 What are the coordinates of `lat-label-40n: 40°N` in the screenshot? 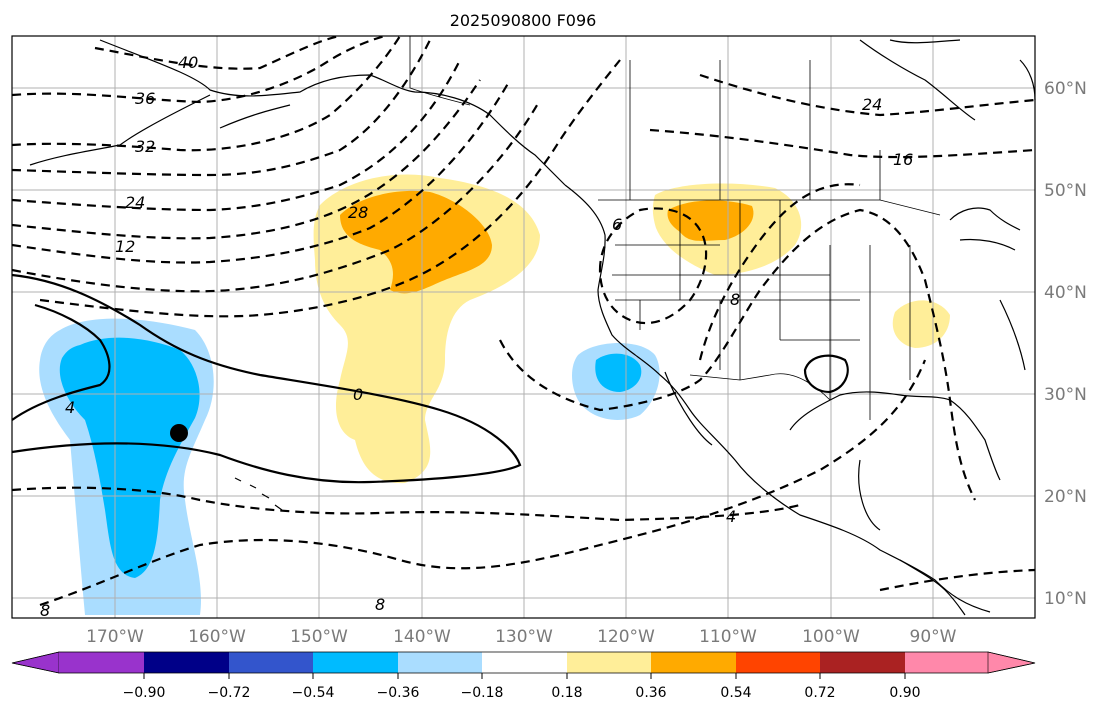 It's located at (1065, 293).